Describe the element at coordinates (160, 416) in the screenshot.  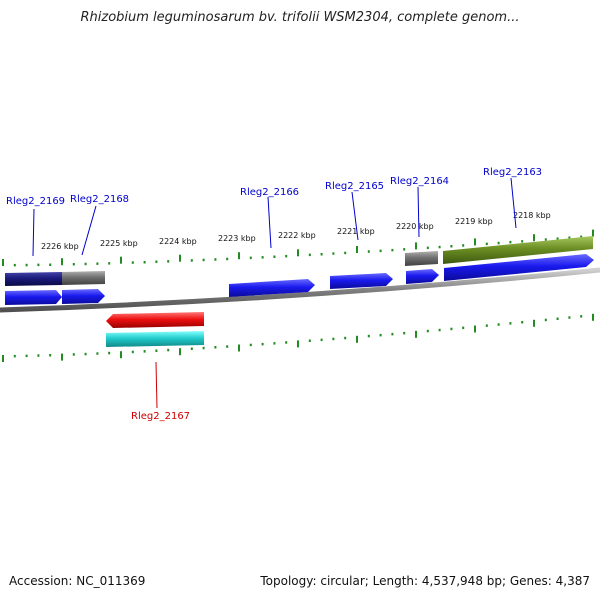
I see `gene-label-rleg2-2167: Rleg2_2167` at that location.